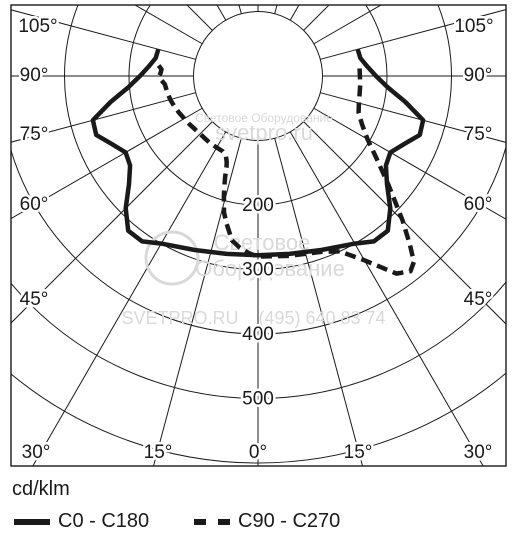 This screenshot has width=517, height=551. Describe the element at coordinates (258, 270) in the screenshot. I see `radial-tick-label: 300` at that location.